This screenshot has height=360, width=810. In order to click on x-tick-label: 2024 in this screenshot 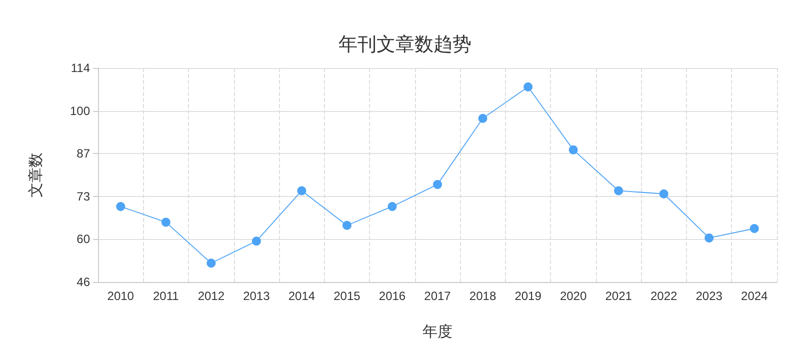, I will do `click(754, 296)`.